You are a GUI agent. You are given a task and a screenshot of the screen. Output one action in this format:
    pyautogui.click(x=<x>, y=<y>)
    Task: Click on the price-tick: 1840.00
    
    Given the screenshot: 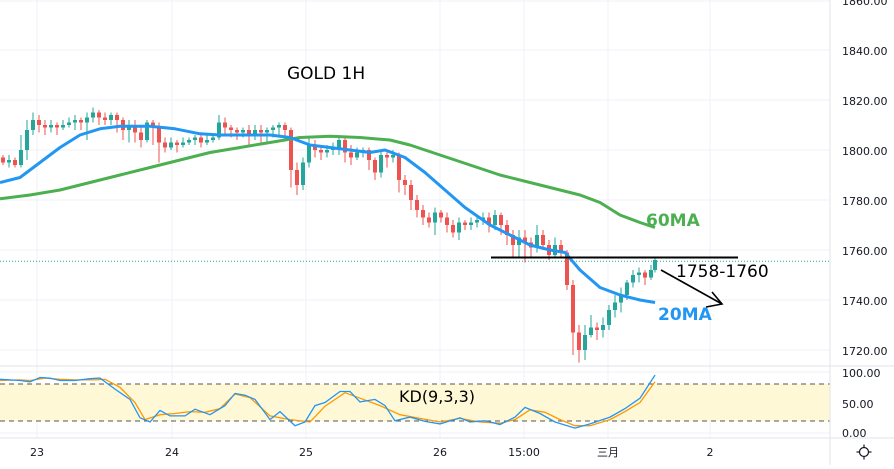 What is the action you would take?
    pyautogui.click(x=865, y=51)
    